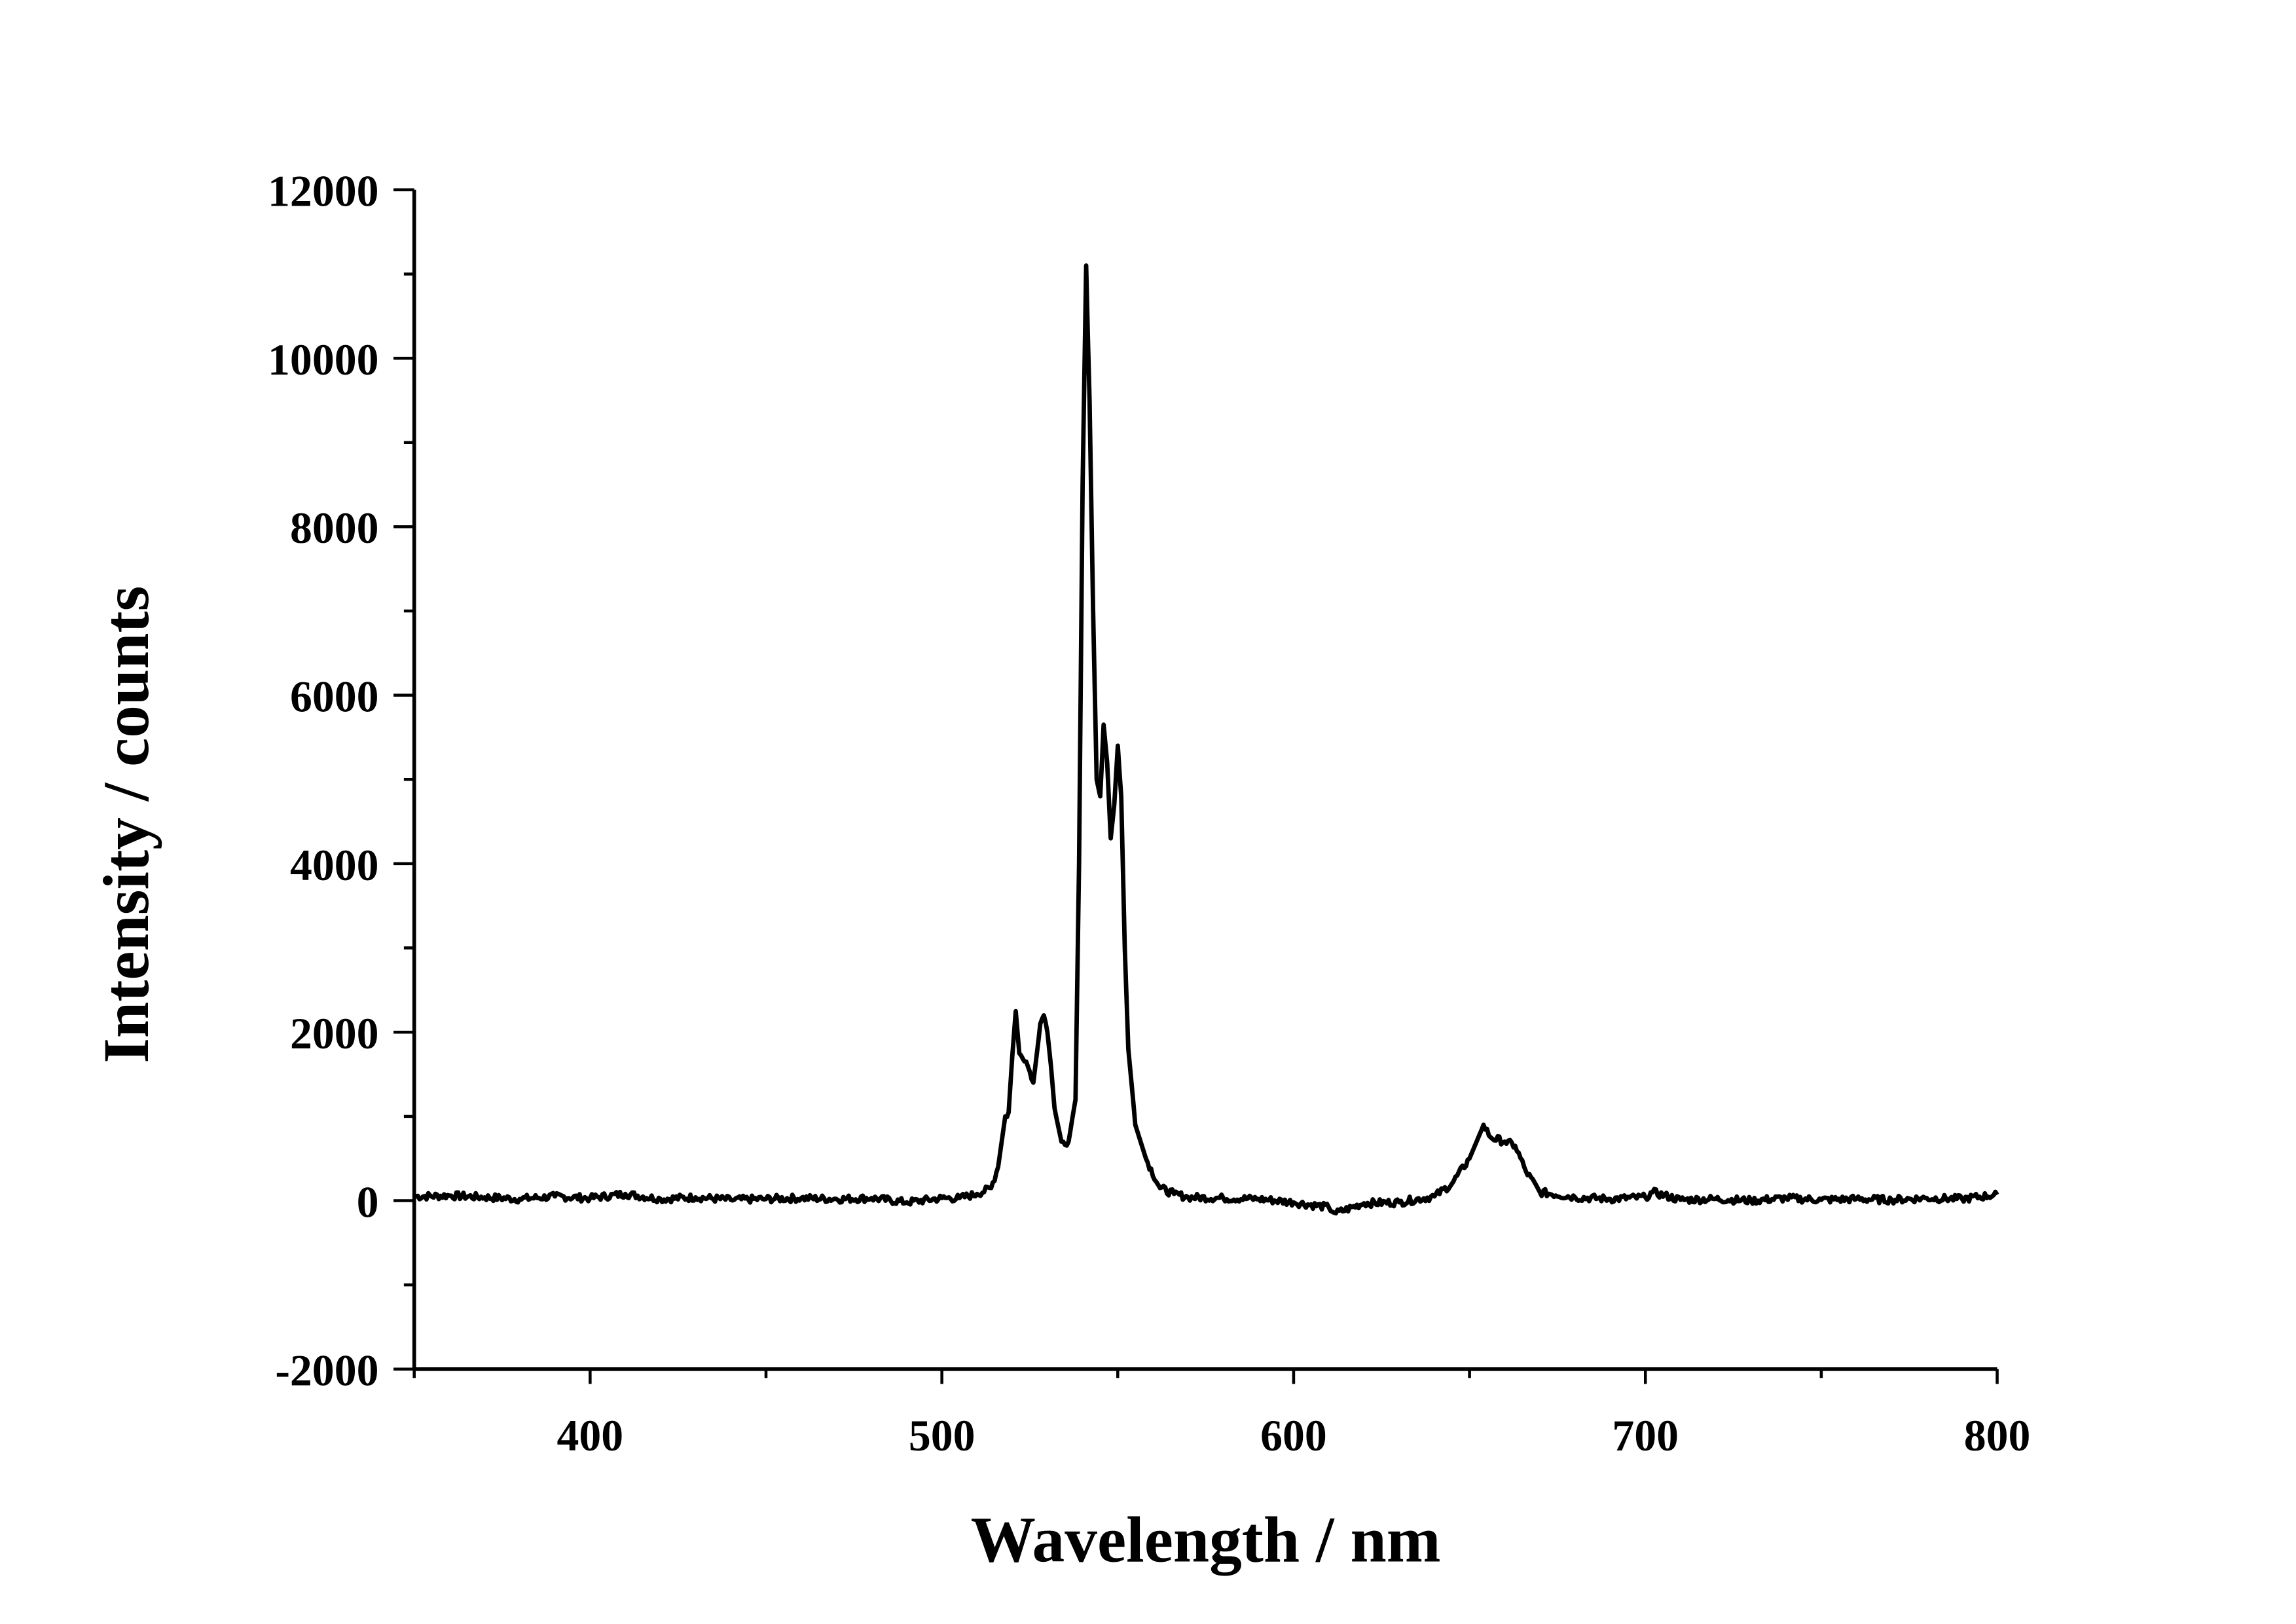 Image resolution: width=2296 pixels, height=1624 pixels. I want to click on x-tick-label: 500, so click(942, 1435).